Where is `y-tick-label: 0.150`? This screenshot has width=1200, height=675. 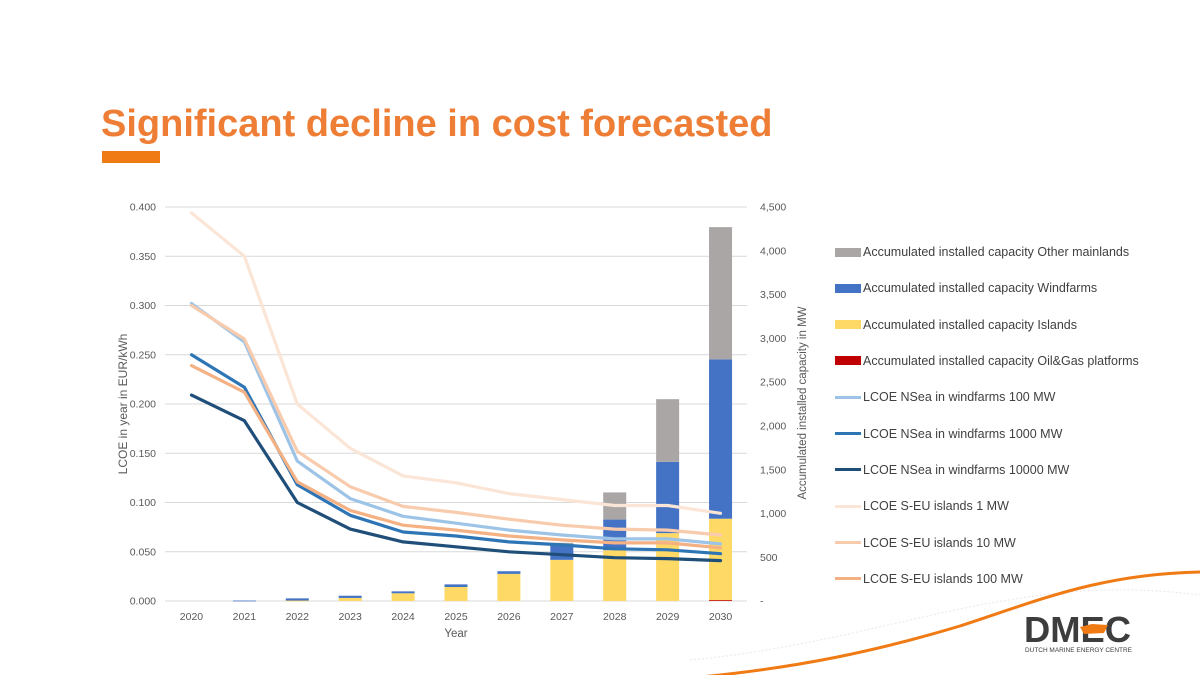 y-tick-label: 0.150 is located at coordinates (143, 454).